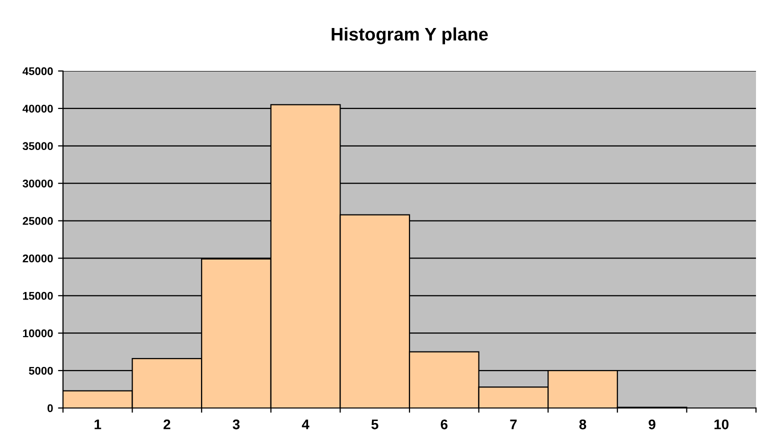 The image size is (758, 448). What do you see at coordinates (98, 425) in the screenshot?
I see `x-tick-label: 1` at bounding box center [98, 425].